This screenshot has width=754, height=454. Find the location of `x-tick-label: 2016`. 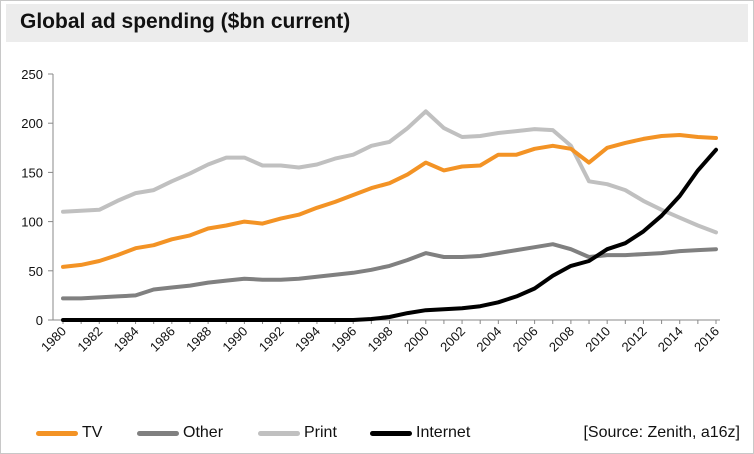

x-tick-label: 2016 is located at coordinates (706, 339).